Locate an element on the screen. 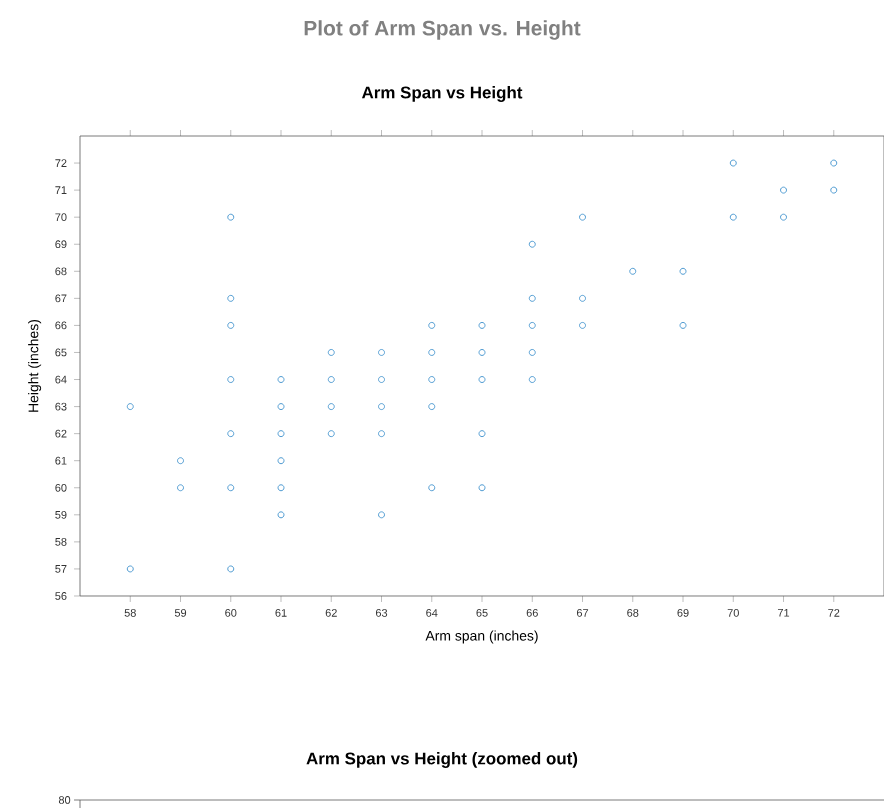  chart-subtitle: Arm Span vs Height is located at coordinates (442, 94).